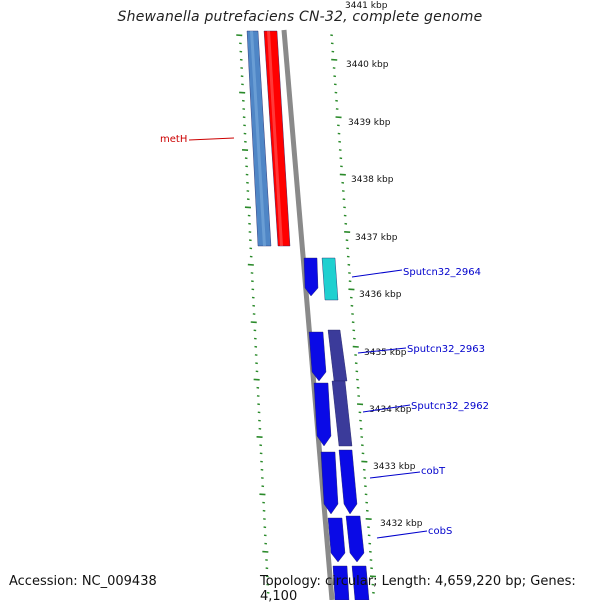 Image resolution: width=600 pixels, height=604 pixels. What do you see at coordinates (450, 406) in the screenshot?
I see `gene-label: Sputcn32_2962` at bounding box center [450, 406].